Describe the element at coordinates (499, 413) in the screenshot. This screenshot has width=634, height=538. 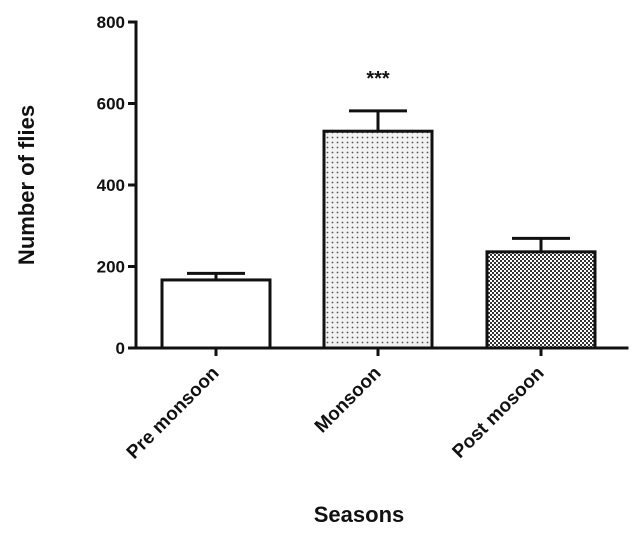
I see `x-tick-label: Post mosoon` at that location.